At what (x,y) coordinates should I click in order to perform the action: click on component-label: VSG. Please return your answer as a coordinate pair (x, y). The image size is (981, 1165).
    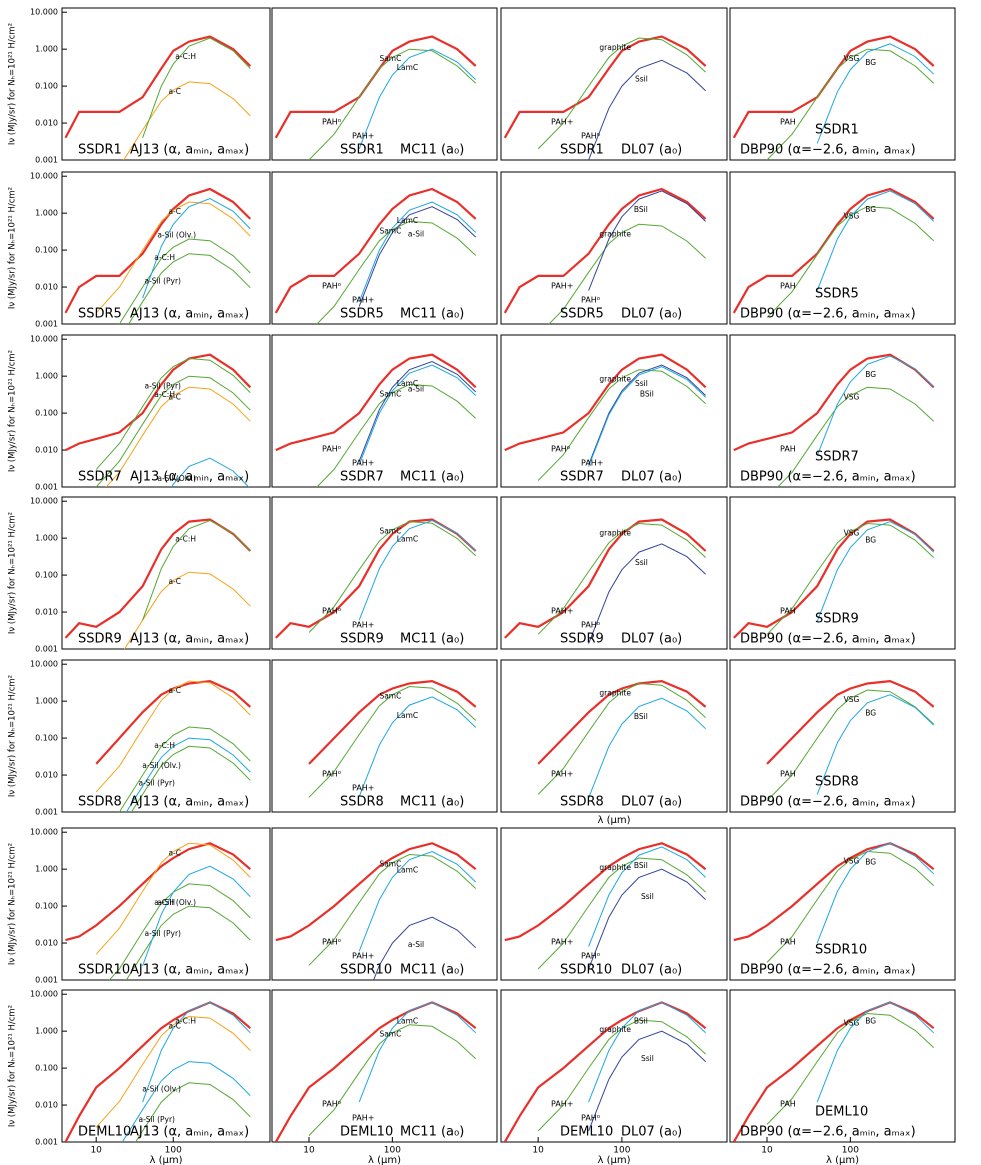
    Looking at the image, I should click on (852, 58).